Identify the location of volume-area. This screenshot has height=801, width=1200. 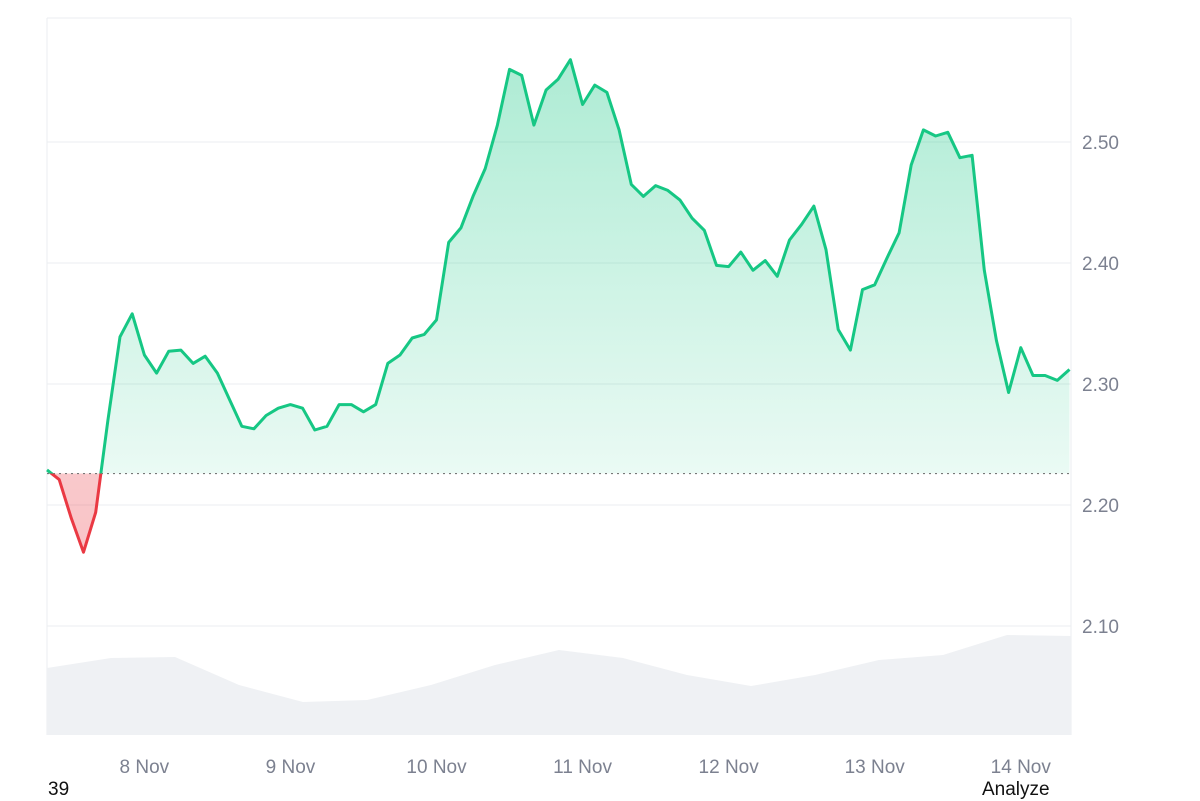
(559, 685).